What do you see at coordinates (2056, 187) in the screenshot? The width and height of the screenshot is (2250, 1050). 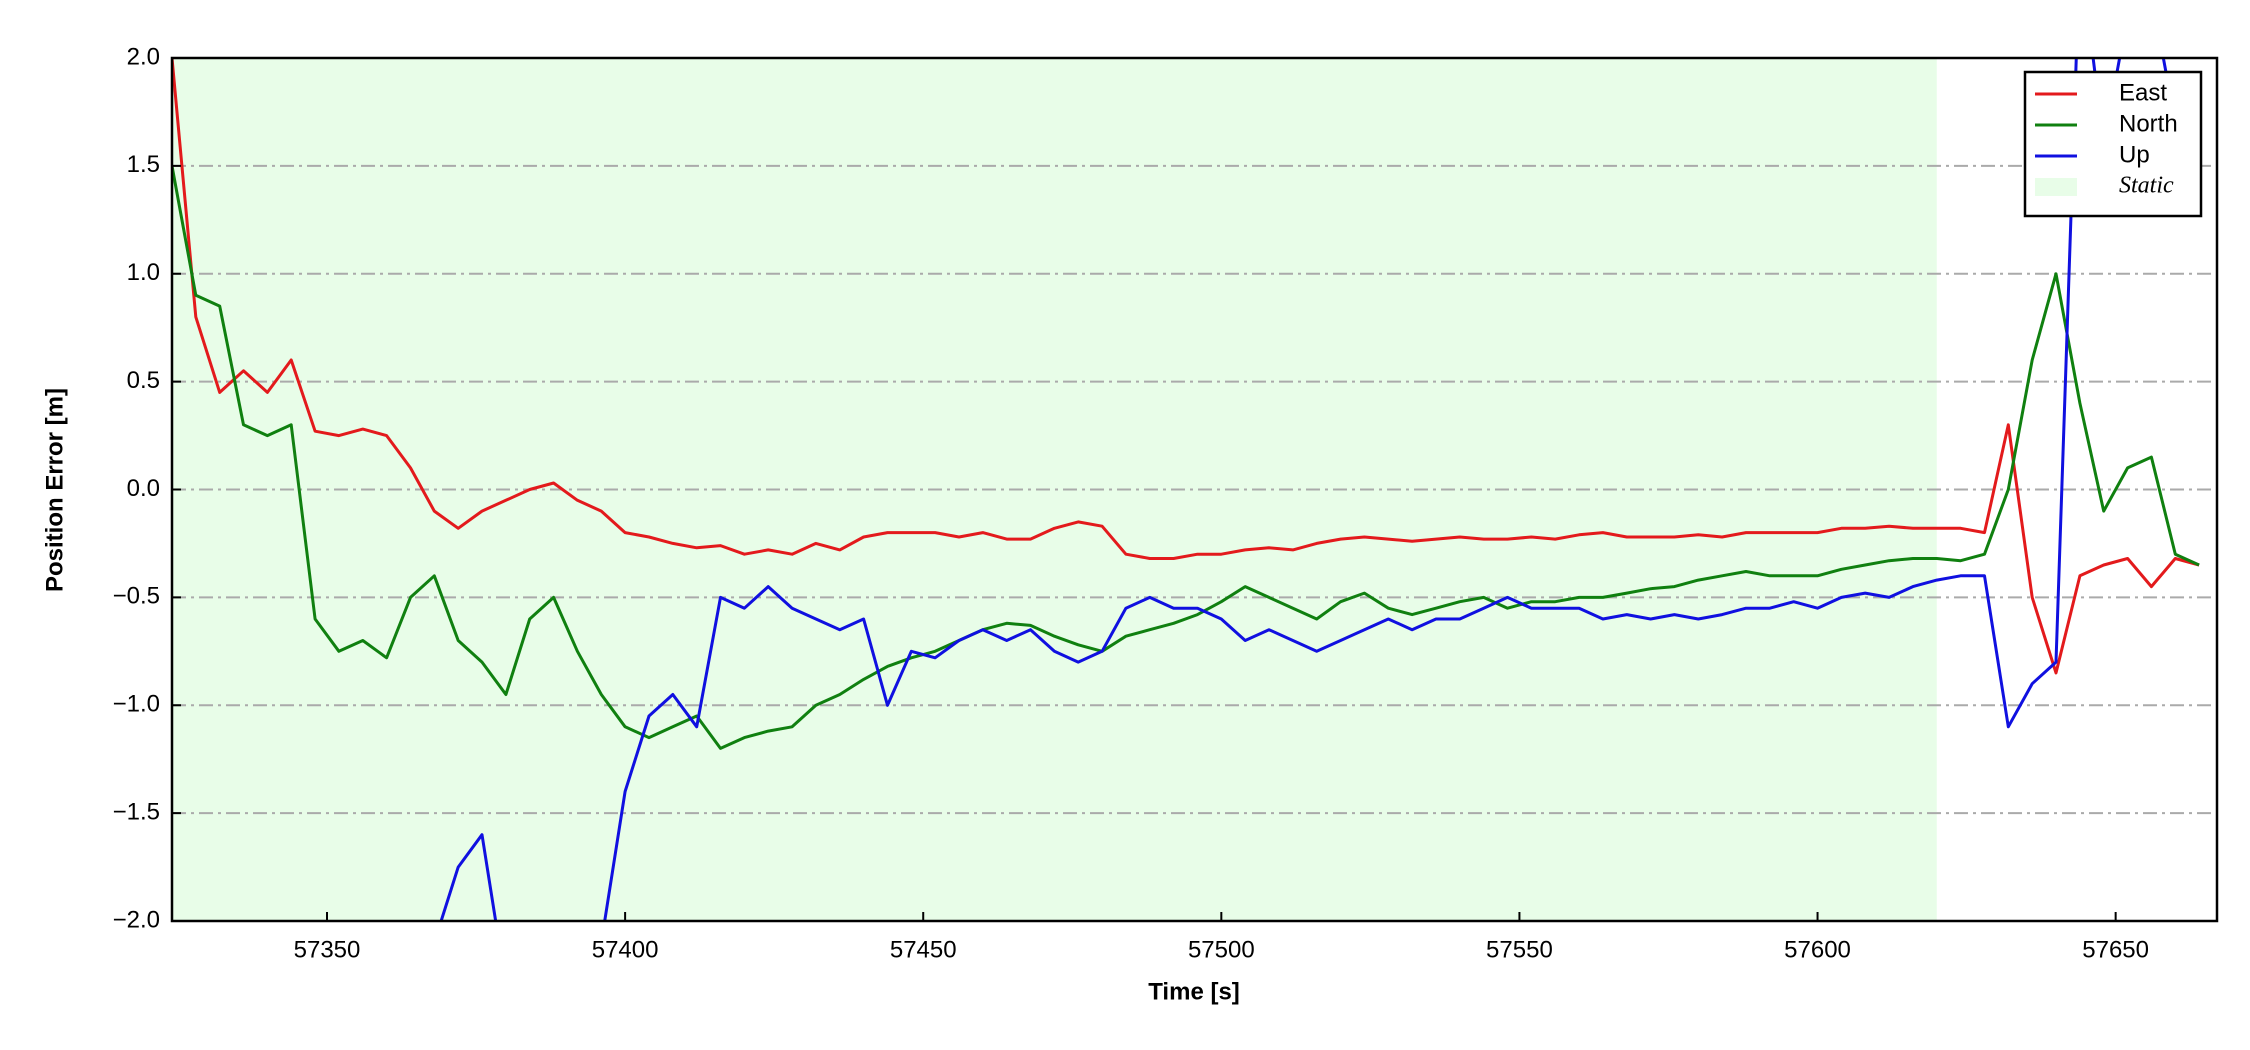 I see `legend-swatch` at bounding box center [2056, 187].